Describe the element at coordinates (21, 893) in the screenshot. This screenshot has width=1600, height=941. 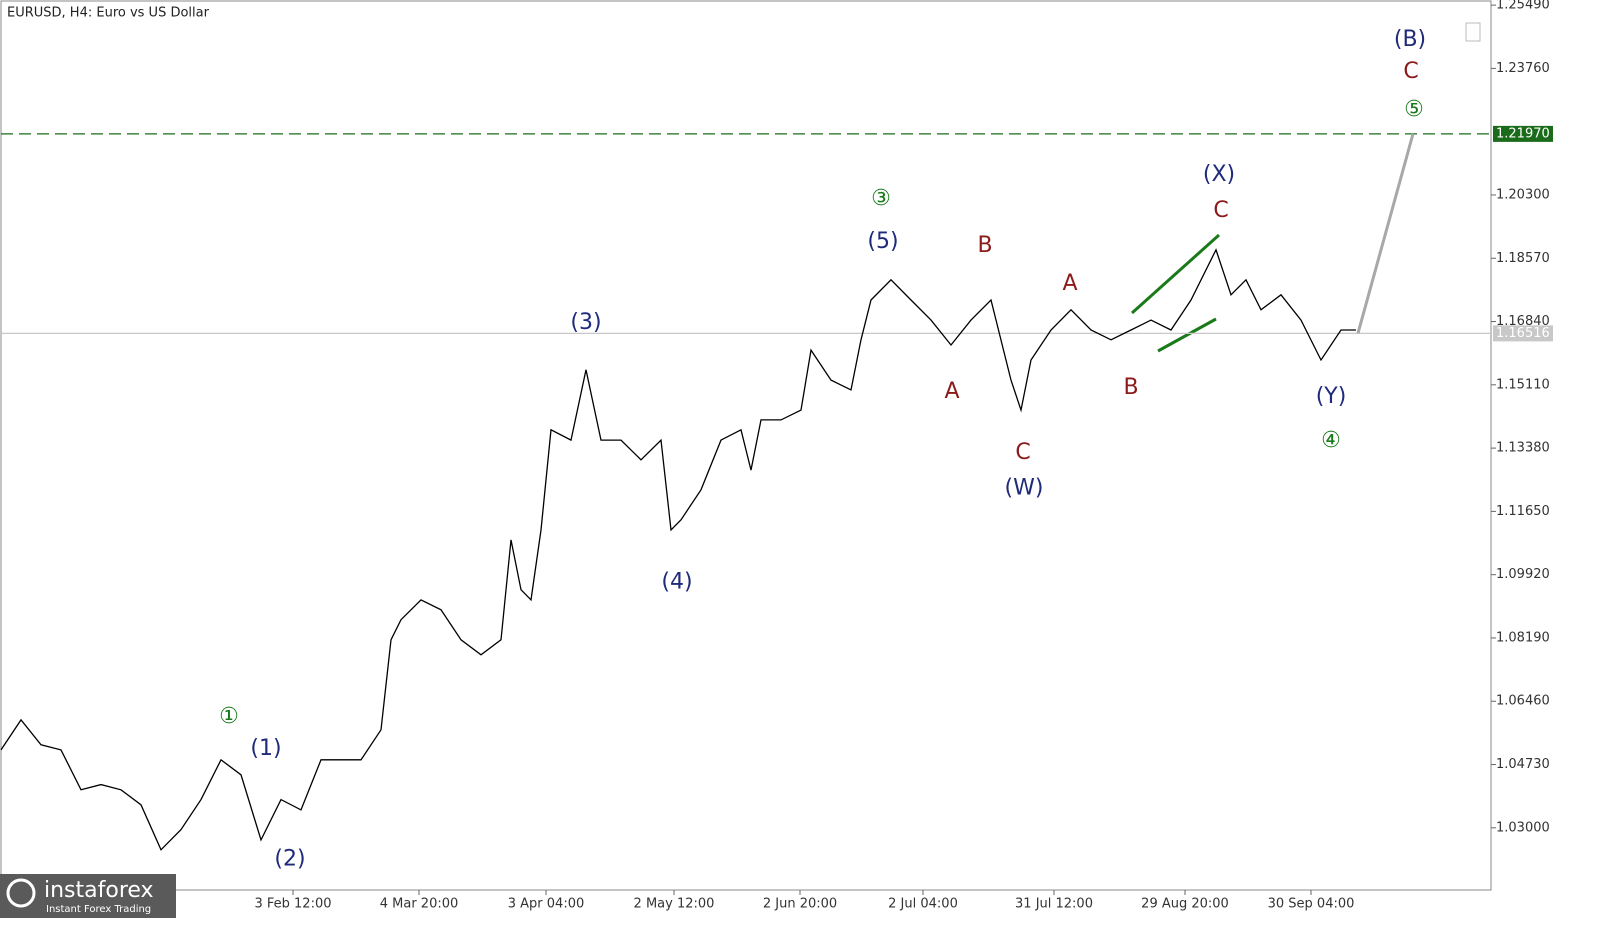
I see `logo-icon` at that location.